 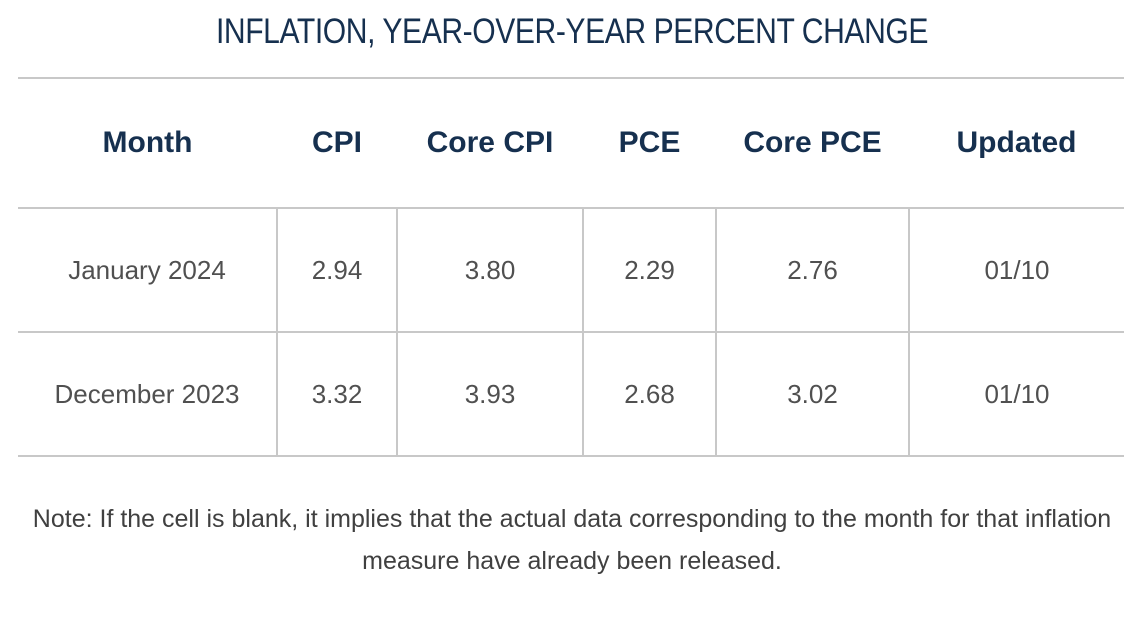 What do you see at coordinates (812, 143) in the screenshot?
I see `column-header-core-pce: Core PCE` at bounding box center [812, 143].